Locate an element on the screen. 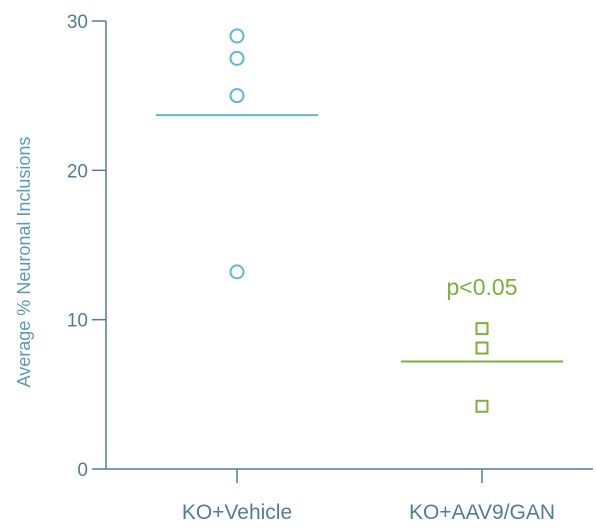 The height and width of the screenshot is (528, 596). y-axis: 0 10 20 30 is located at coordinates (87, 246).